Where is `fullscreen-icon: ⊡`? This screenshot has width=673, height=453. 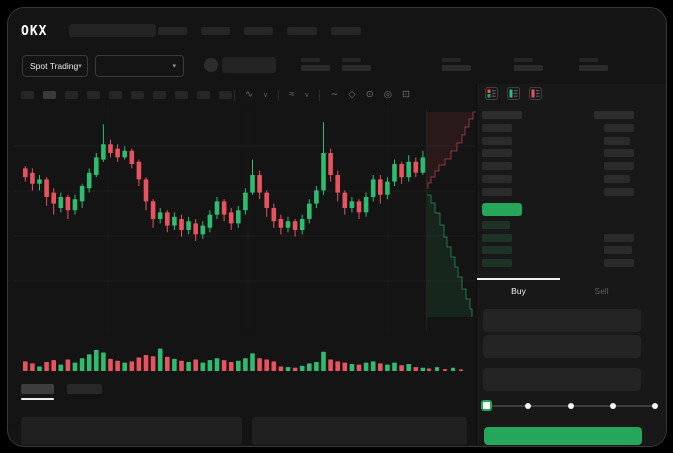
fullscreen-icon: ⊡ is located at coordinates (405, 95).